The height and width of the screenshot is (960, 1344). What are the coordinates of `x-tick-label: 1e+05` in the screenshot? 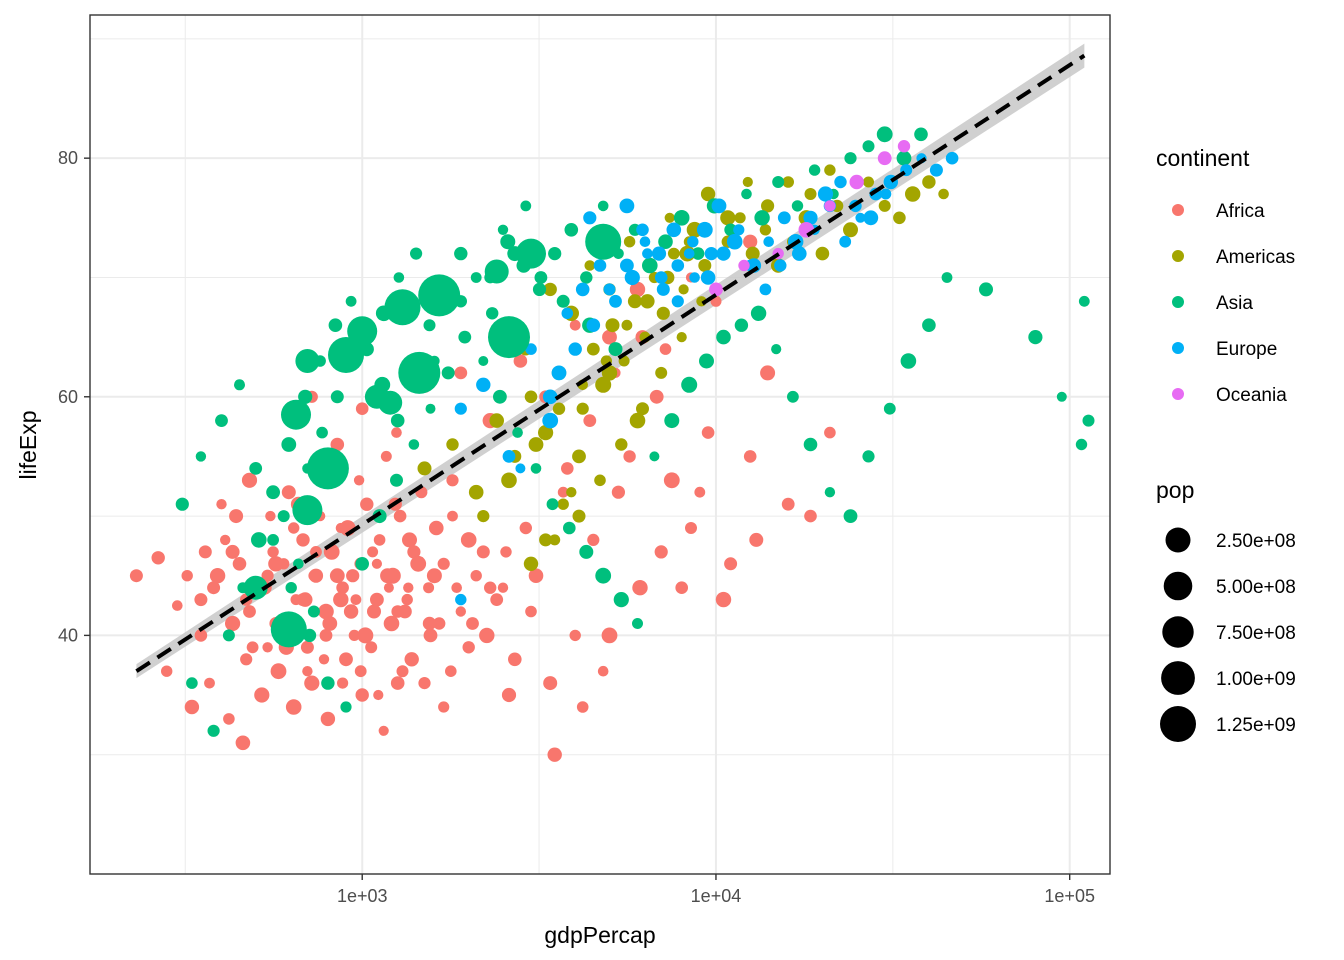 It's located at (1069, 896).